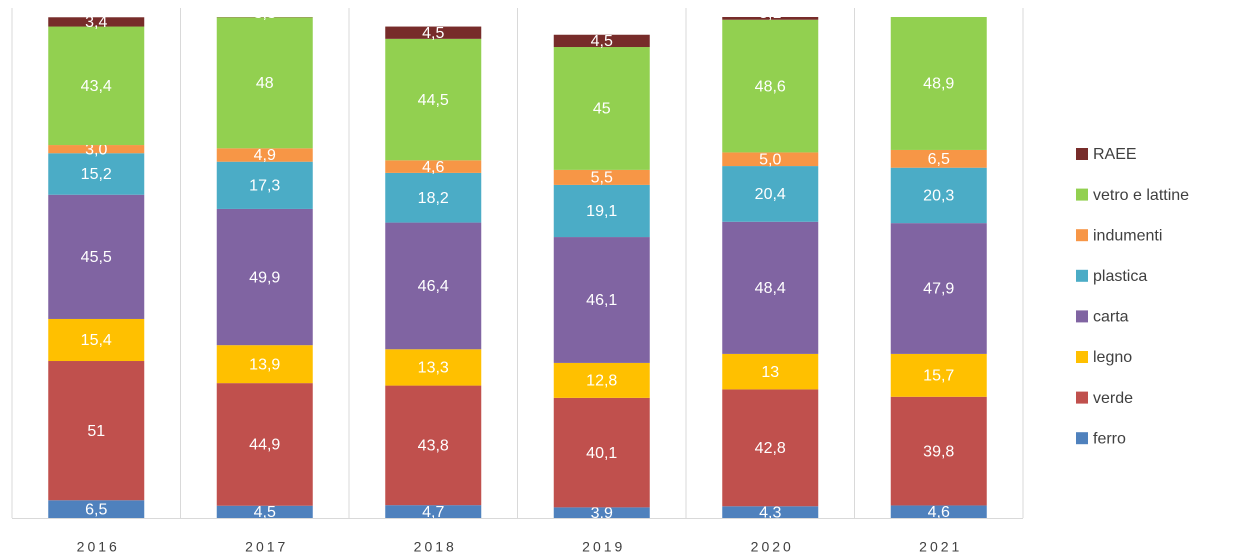 The height and width of the screenshot is (559, 1236). I want to click on data-label: 17,3, so click(264, 186).